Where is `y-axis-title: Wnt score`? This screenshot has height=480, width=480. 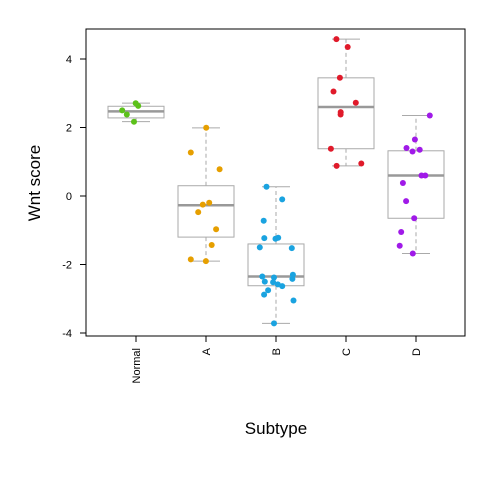 y-axis-title: Wnt score is located at coordinates (34, 183).